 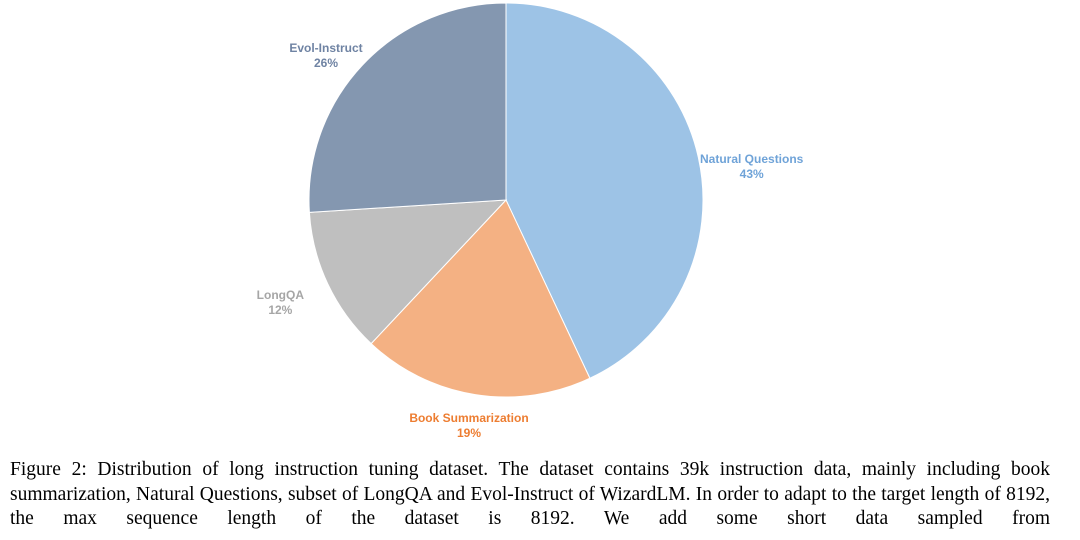 I want to click on slice-value-evol-instruct: 26%, so click(x=326, y=63).